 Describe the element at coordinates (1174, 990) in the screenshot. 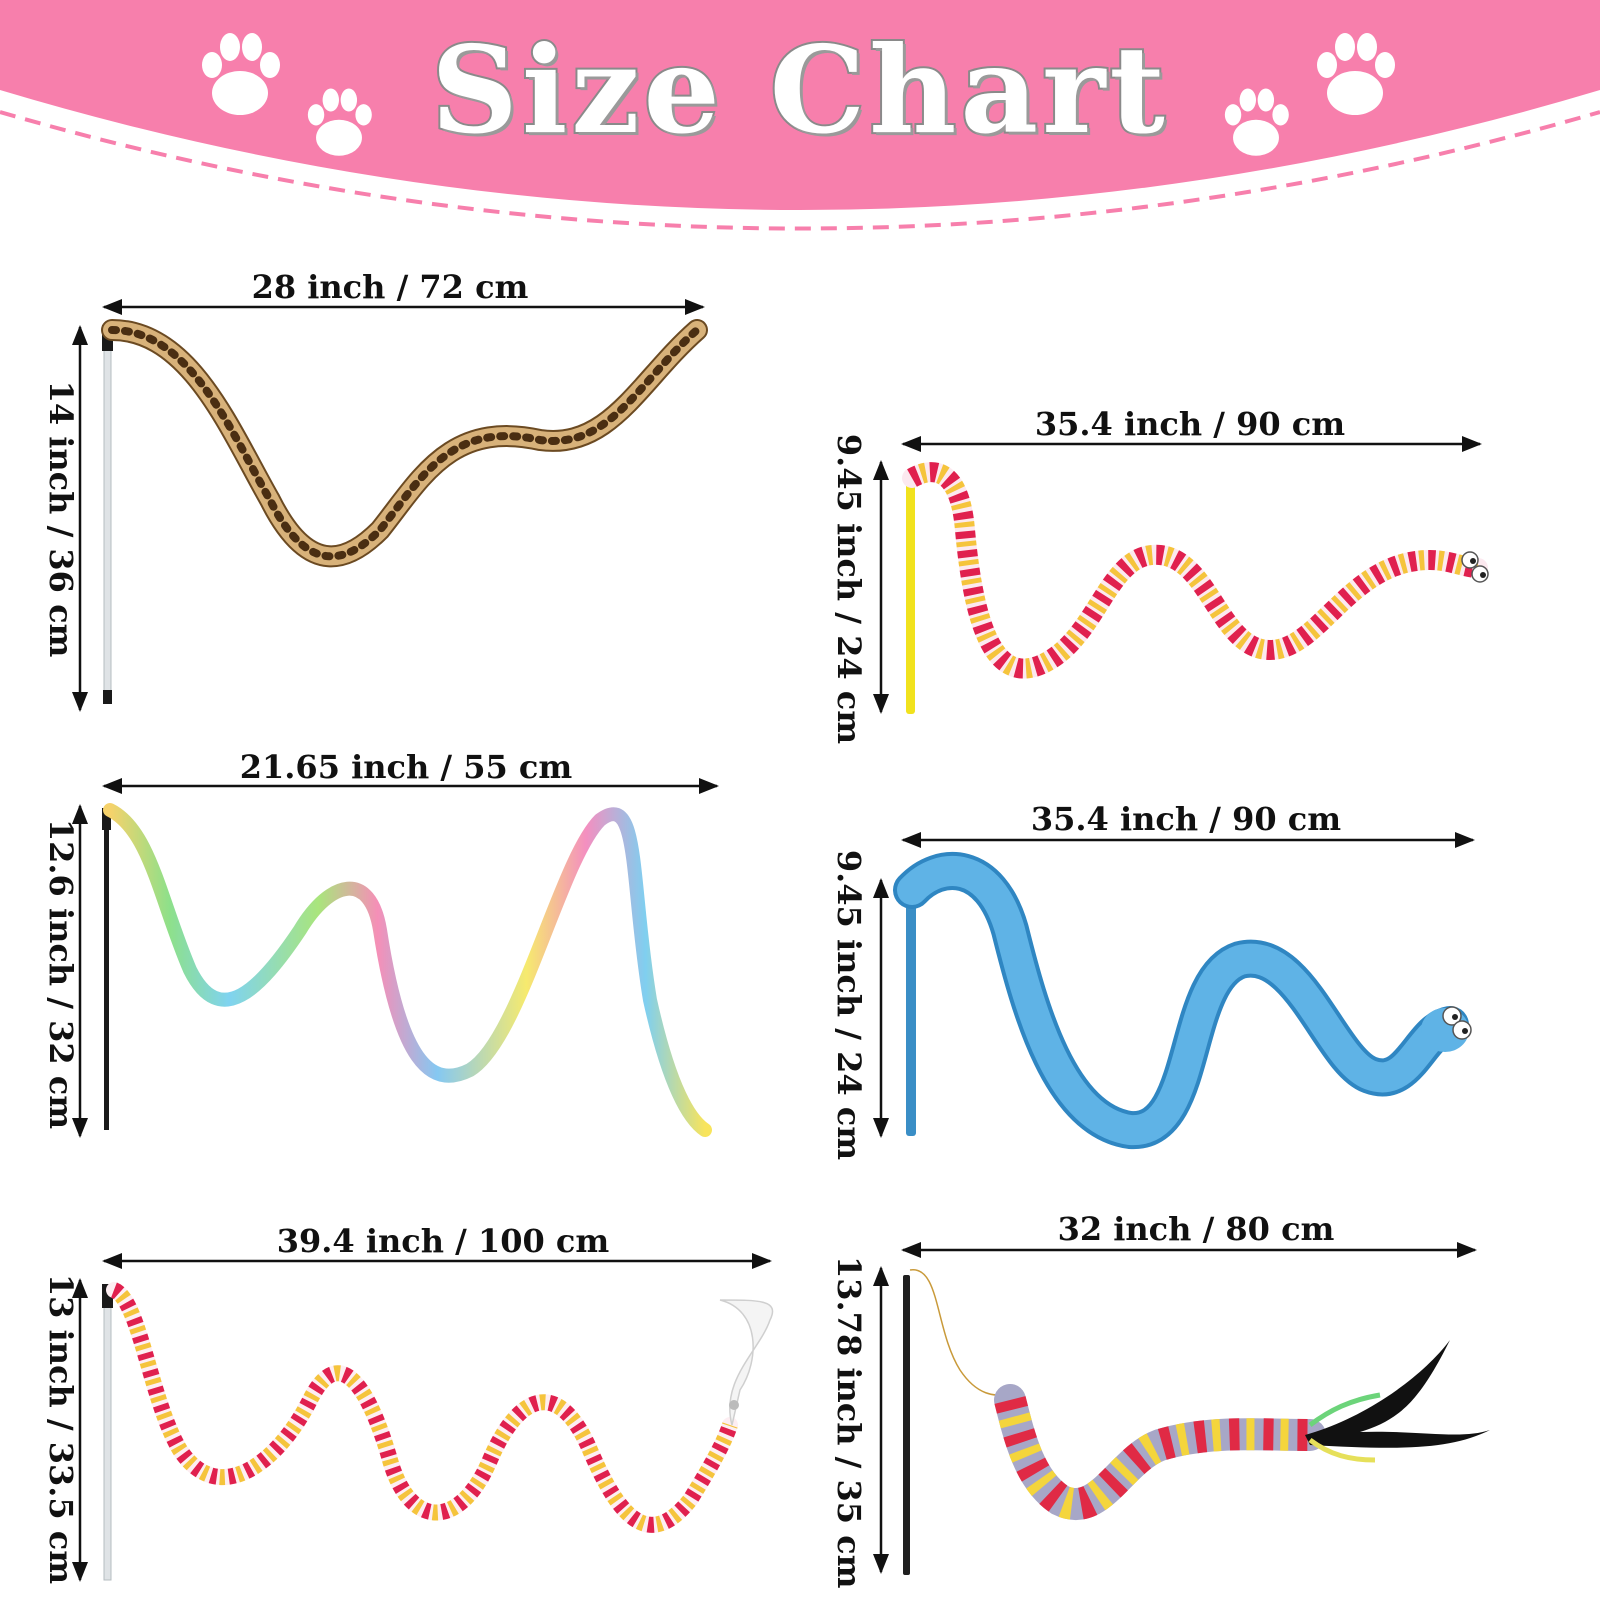

I see `blue-worm-wand` at that location.